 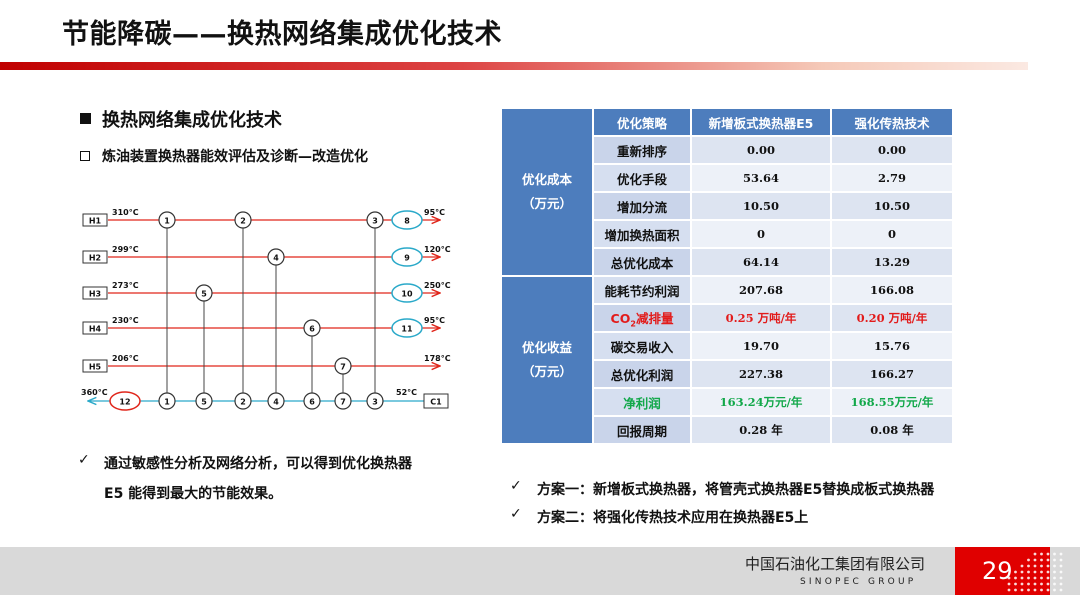 What do you see at coordinates (997, 571) in the screenshot?
I see `page-number: 29` at bounding box center [997, 571].